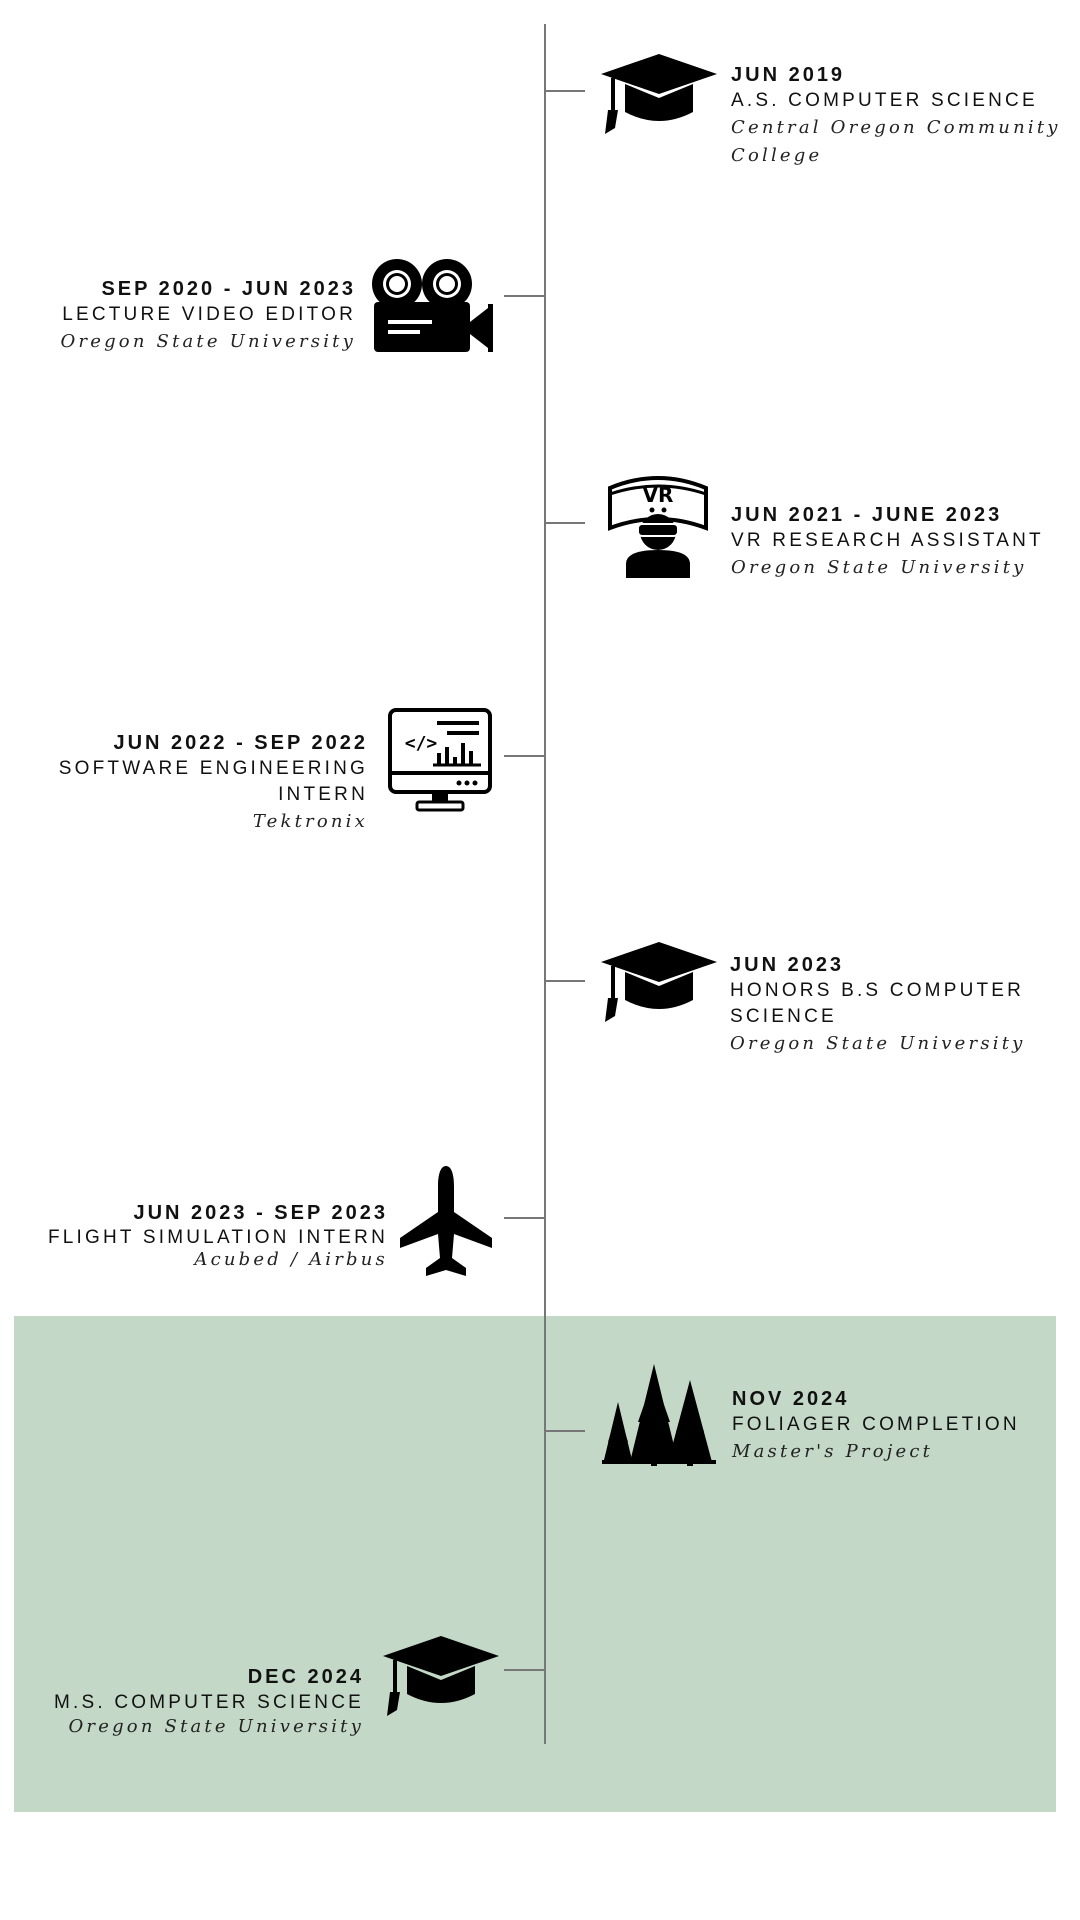 The image size is (1080, 1920). I want to click on entry-role: A.S. COMPUTER SCIENCE, so click(884, 100).